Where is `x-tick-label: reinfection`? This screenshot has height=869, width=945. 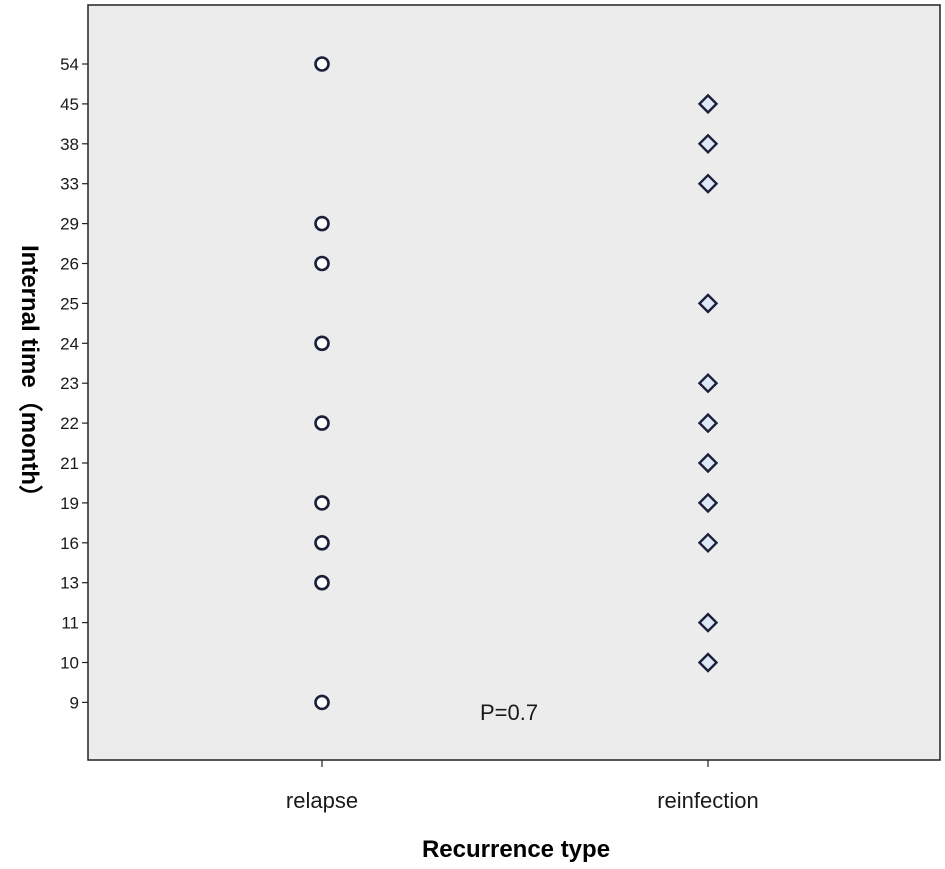 x-tick-label: reinfection is located at coordinates (708, 800).